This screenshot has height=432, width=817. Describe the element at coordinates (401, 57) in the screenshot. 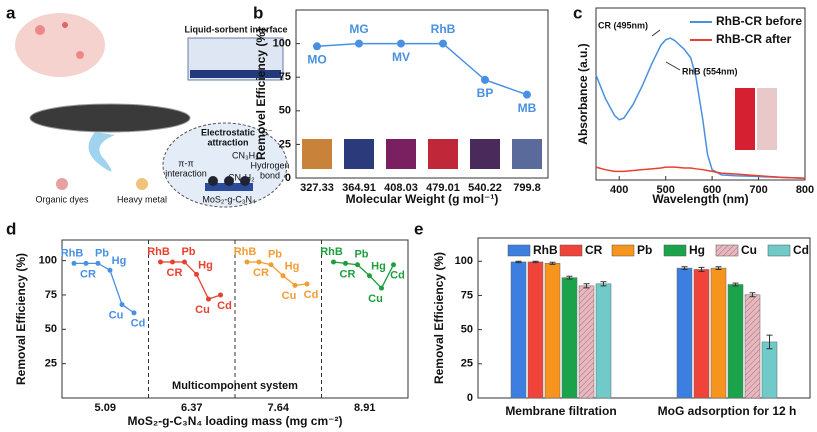

I see `point-label: MV` at that location.